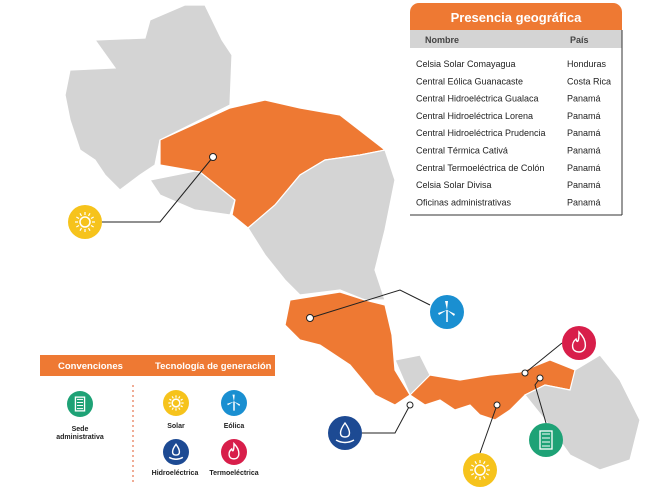 The width and height of the screenshot is (661, 500). Describe the element at coordinates (234, 473) in the screenshot. I see `legend-label: Termoeléctrica` at that location.